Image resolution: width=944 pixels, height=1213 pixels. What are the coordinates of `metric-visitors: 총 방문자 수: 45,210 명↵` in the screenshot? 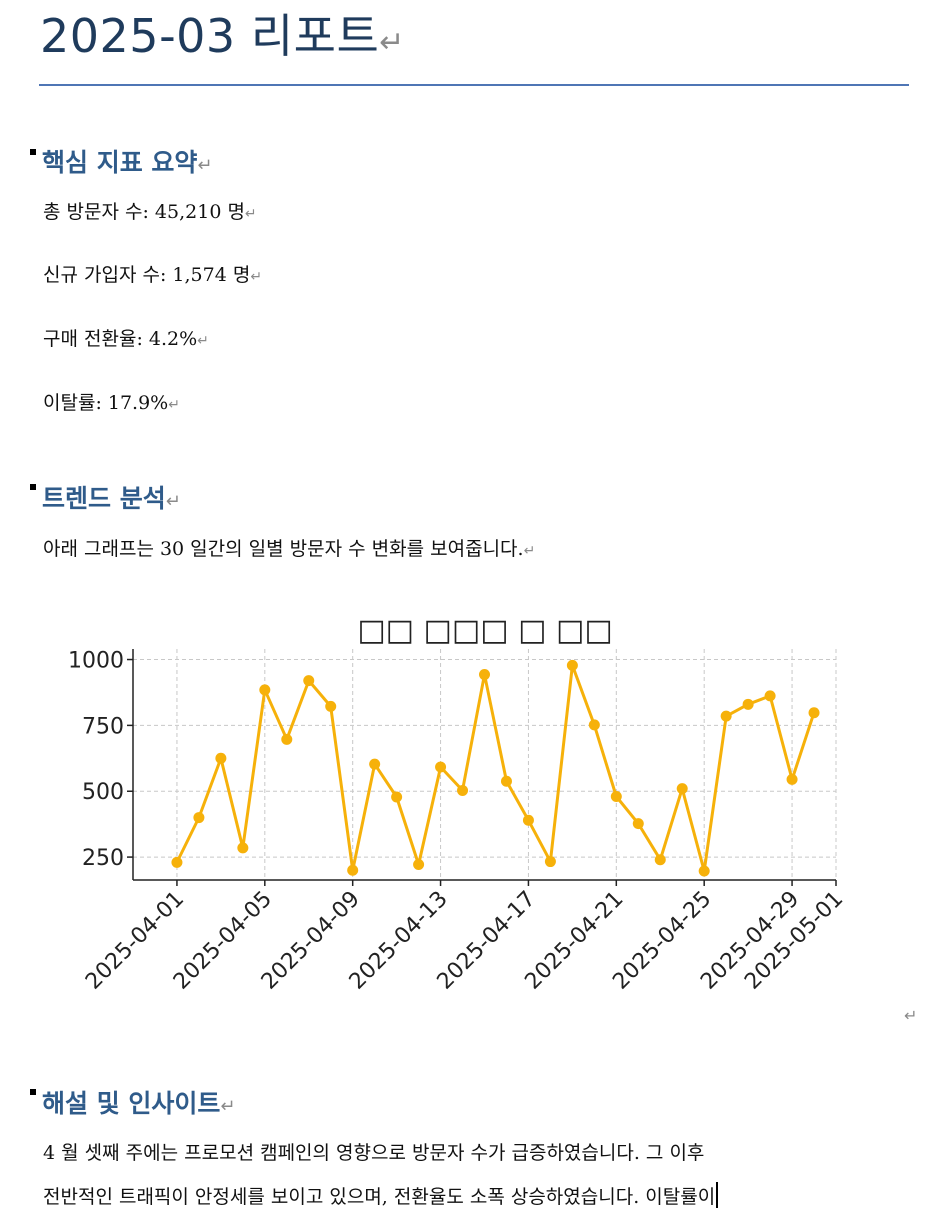 It's located at (150, 212).